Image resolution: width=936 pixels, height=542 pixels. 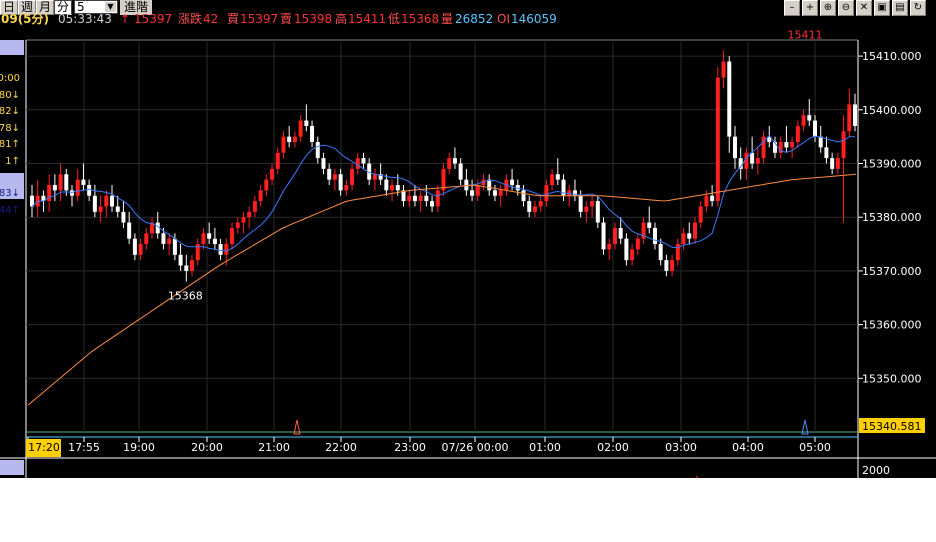 What do you see at coordinates (681, 447) in the screenshot?
I see `x-tick-label: 03:00` at bounding box center [681, 447].